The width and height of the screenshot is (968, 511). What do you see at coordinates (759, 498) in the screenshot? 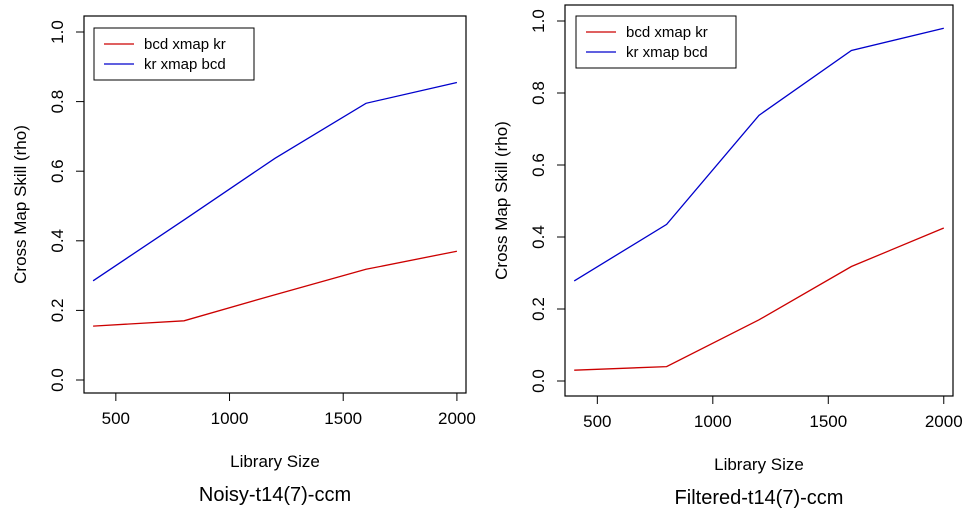
I see `chart-caption: Filtered-t14(7)-ccm` at bounding box center [759, 498].